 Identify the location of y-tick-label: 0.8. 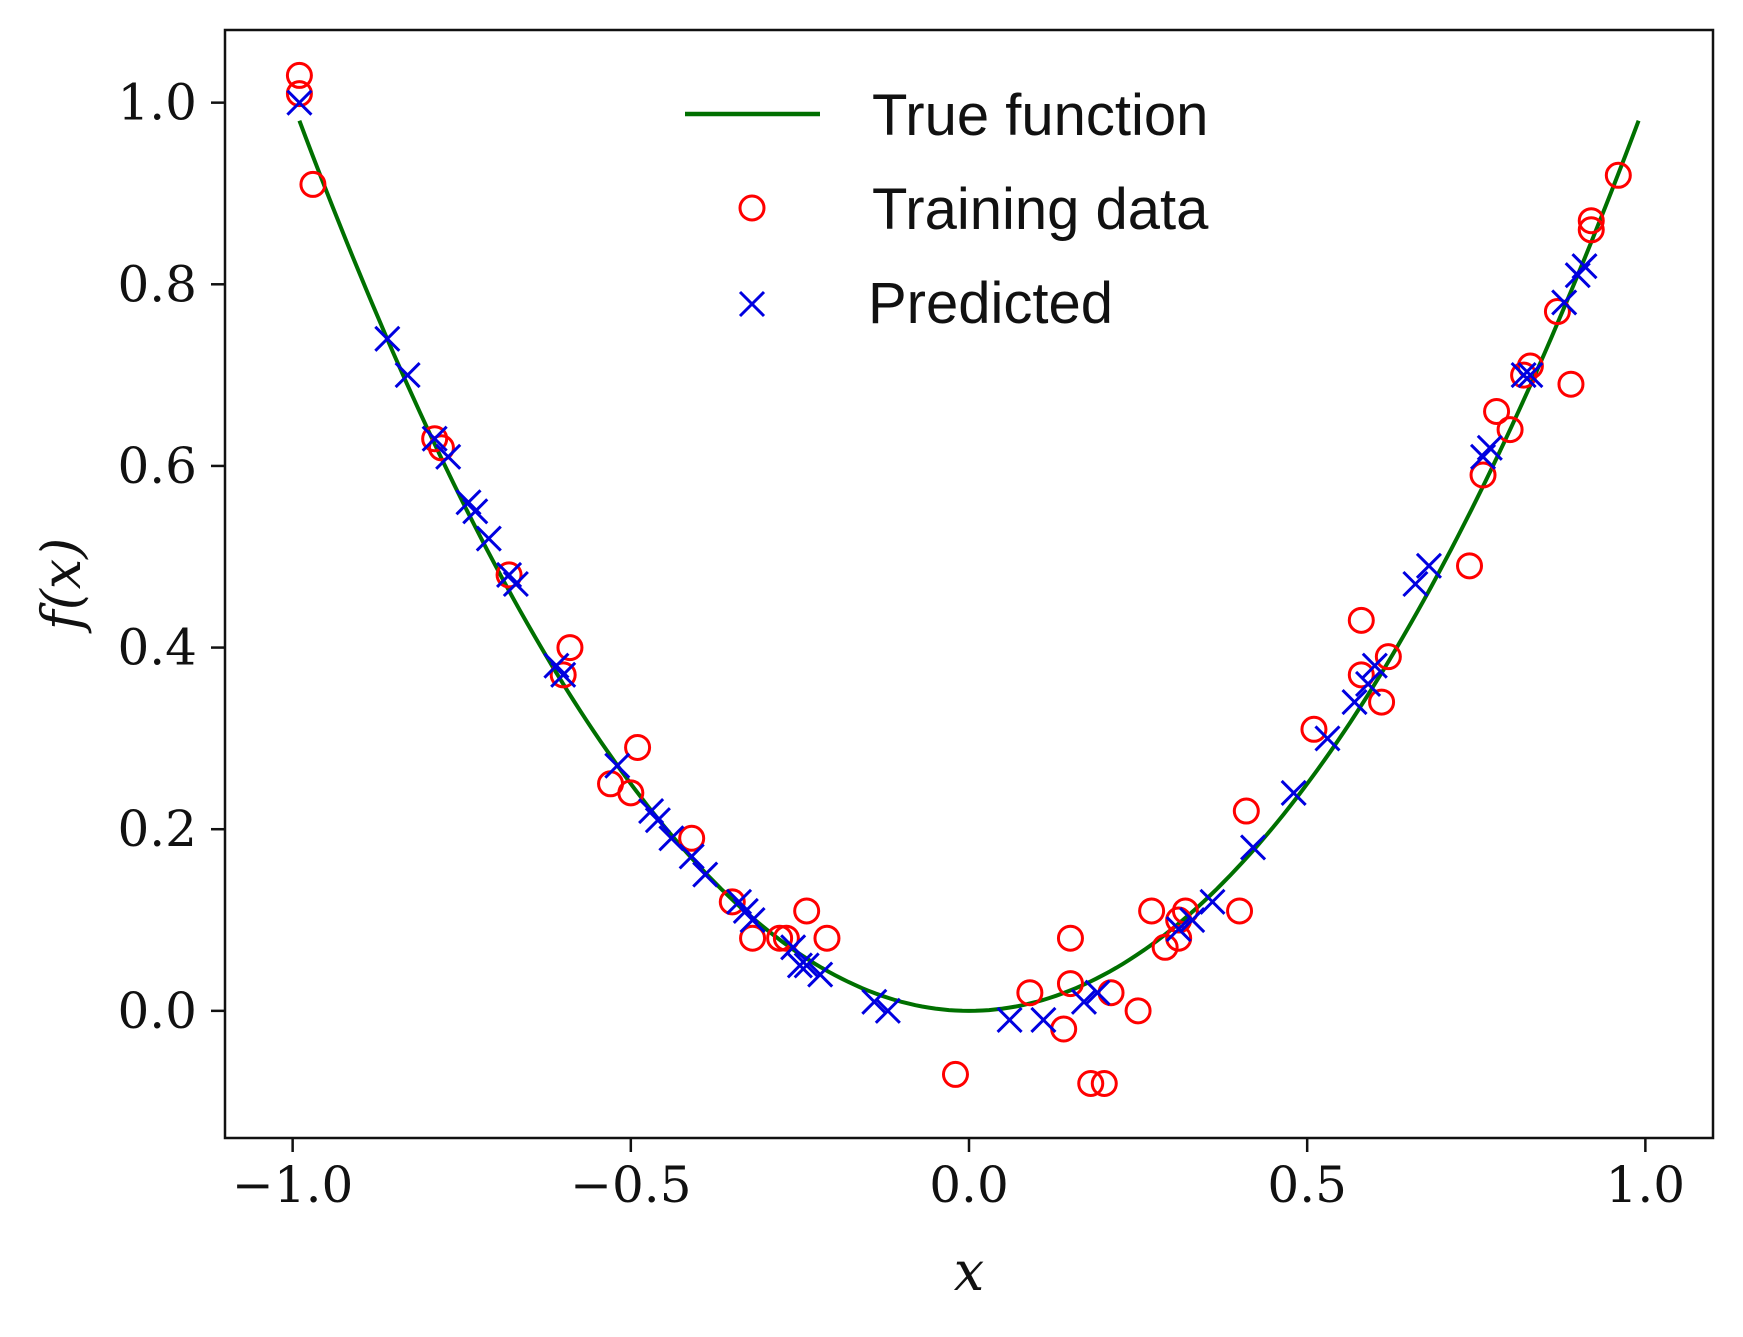
(157, 284).